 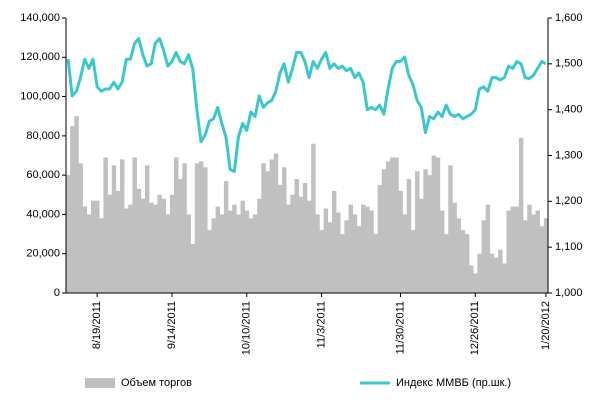 What do you see at coordinates (569, 110) in the screenshot?
I see `y2-tick-label: 1,400` at bounding box center [569, 110].